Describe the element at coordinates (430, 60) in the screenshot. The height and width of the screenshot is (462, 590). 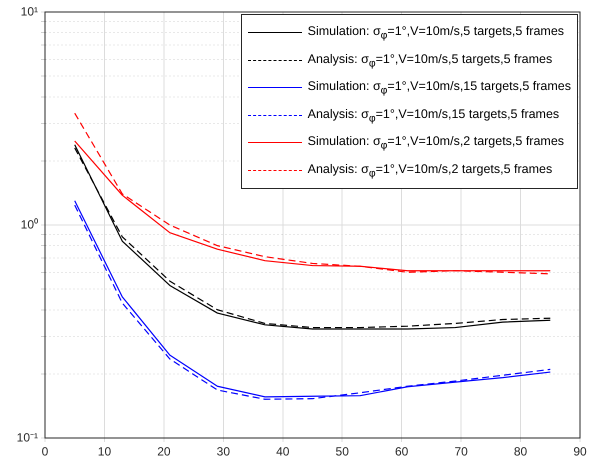
I see `legend-label: Analysis: σ$_{φ}$=1°,V=10m/s,5 targets,5 frames` at that location.